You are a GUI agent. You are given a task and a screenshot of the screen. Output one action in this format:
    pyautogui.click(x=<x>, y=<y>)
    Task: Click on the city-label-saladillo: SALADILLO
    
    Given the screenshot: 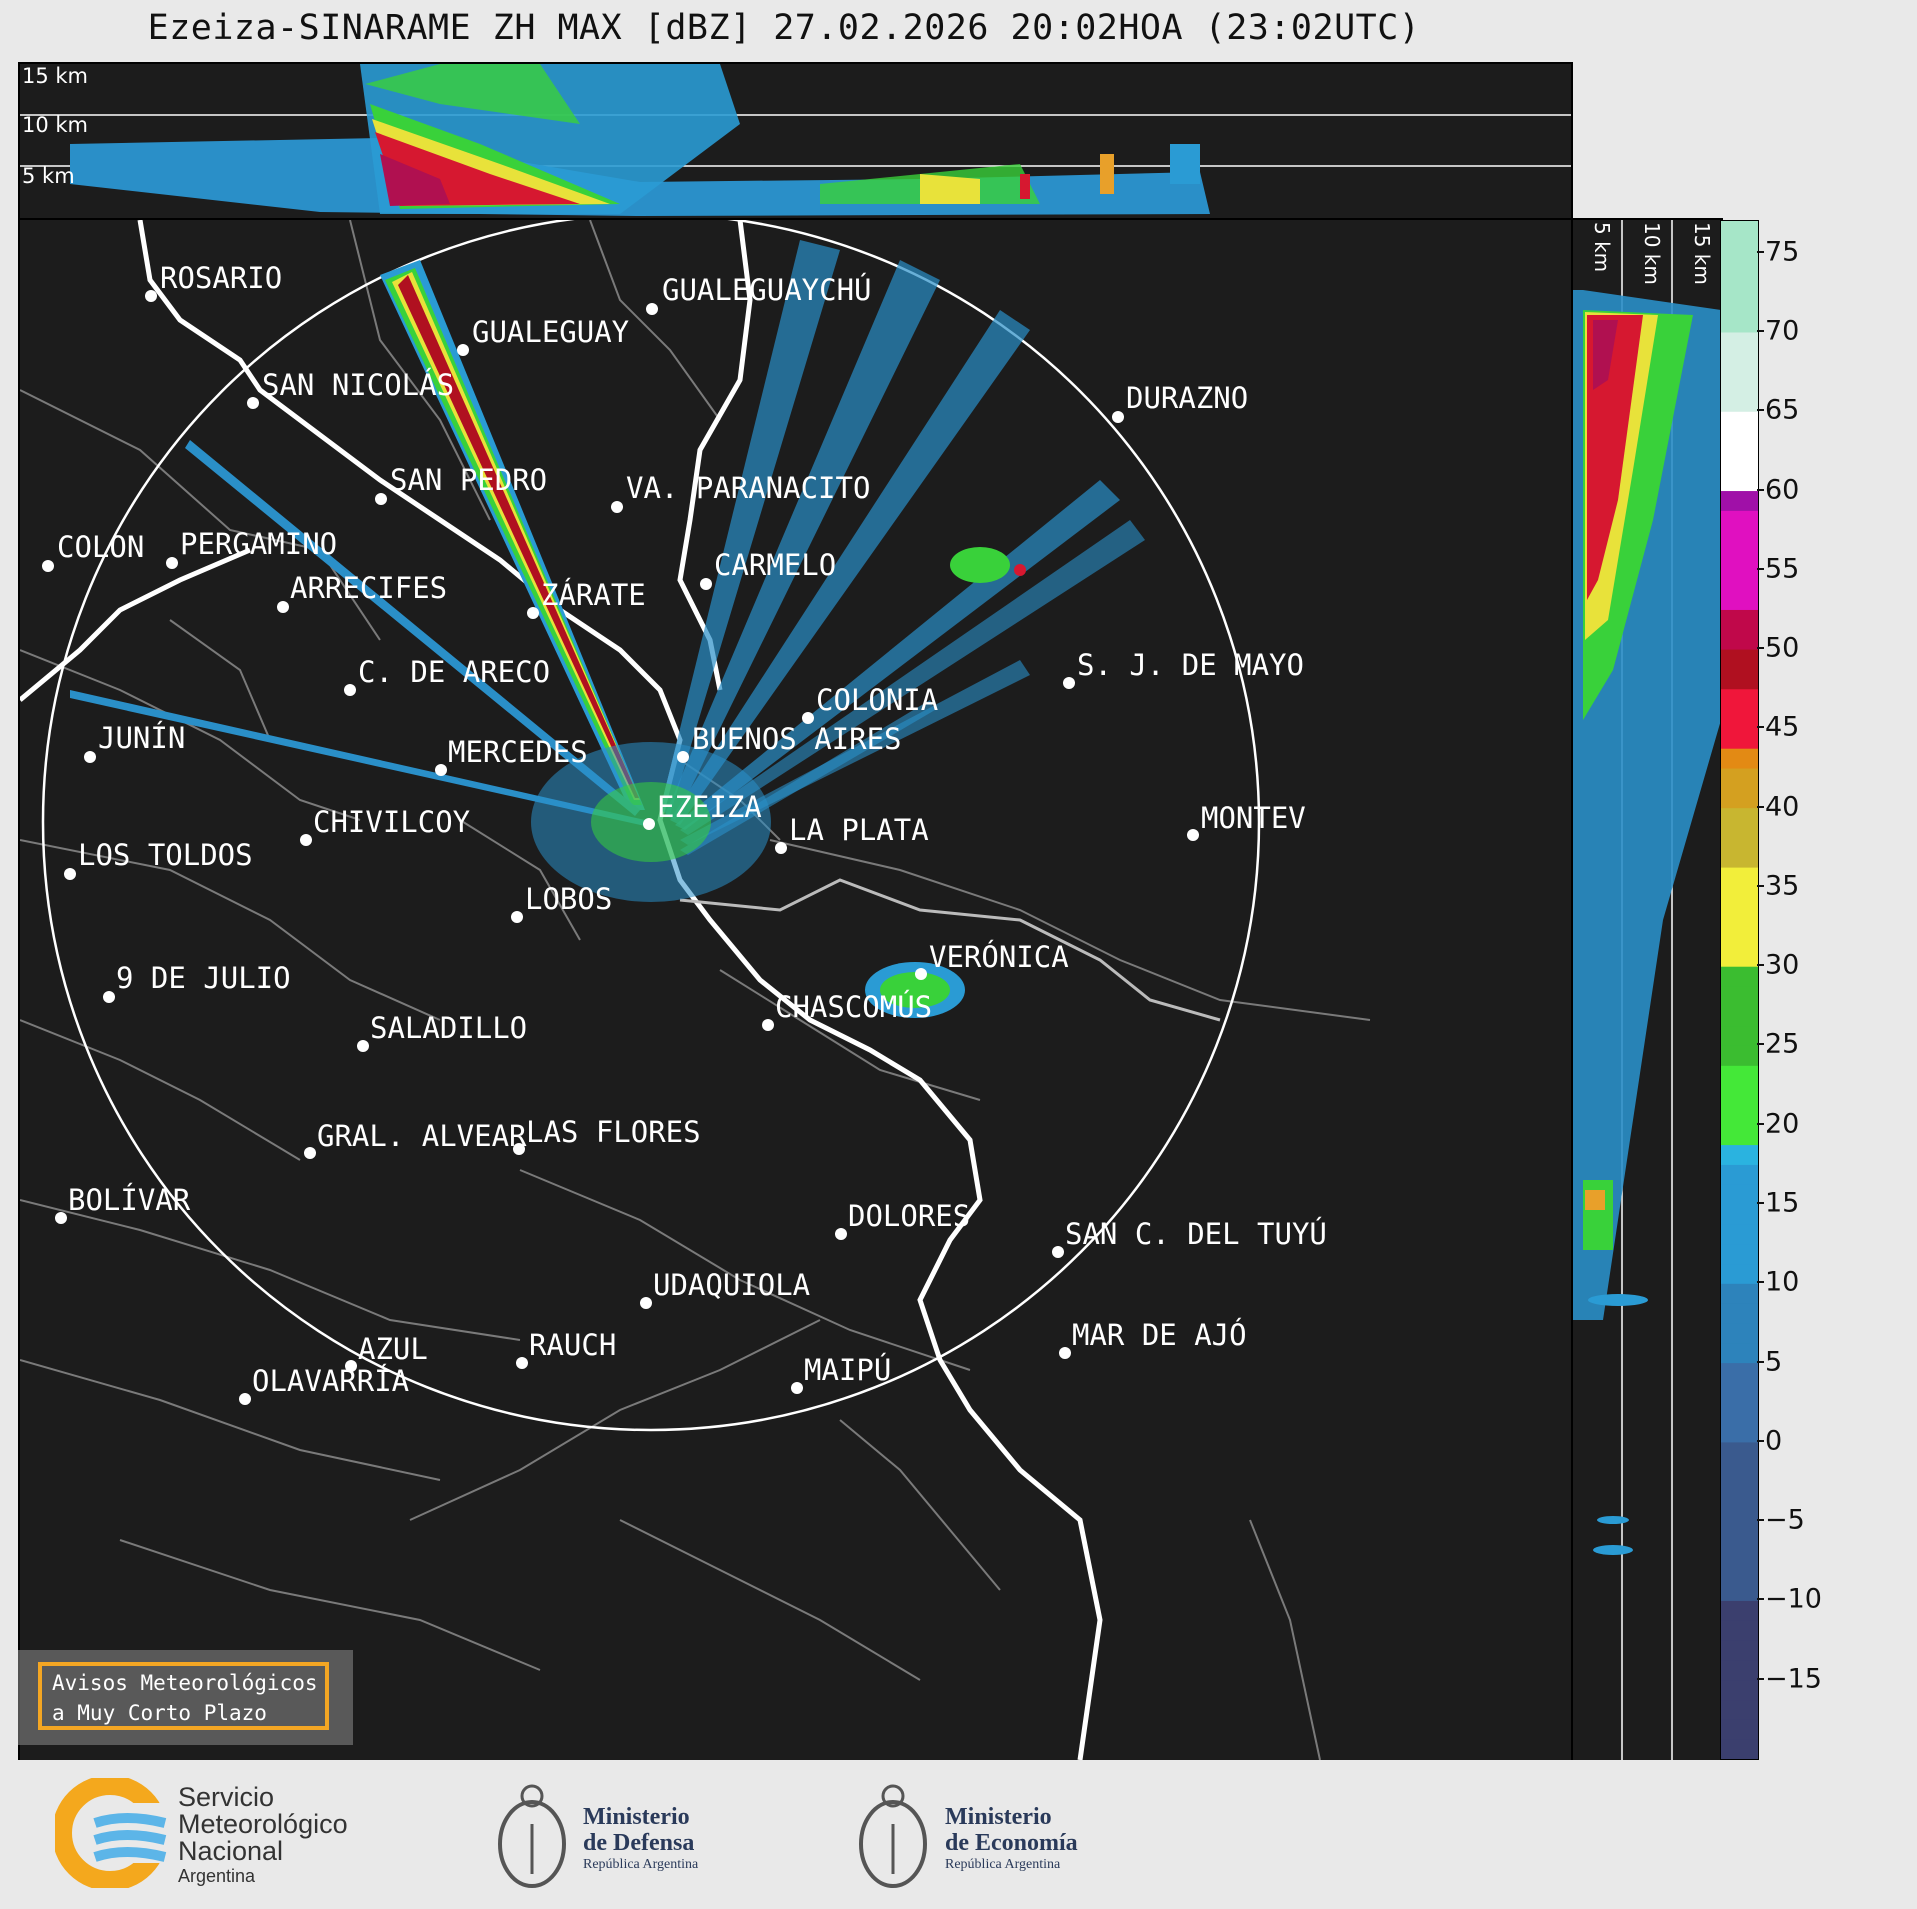 What is the action you would take?
    pyautogui.click(x=448, y=1028)
    